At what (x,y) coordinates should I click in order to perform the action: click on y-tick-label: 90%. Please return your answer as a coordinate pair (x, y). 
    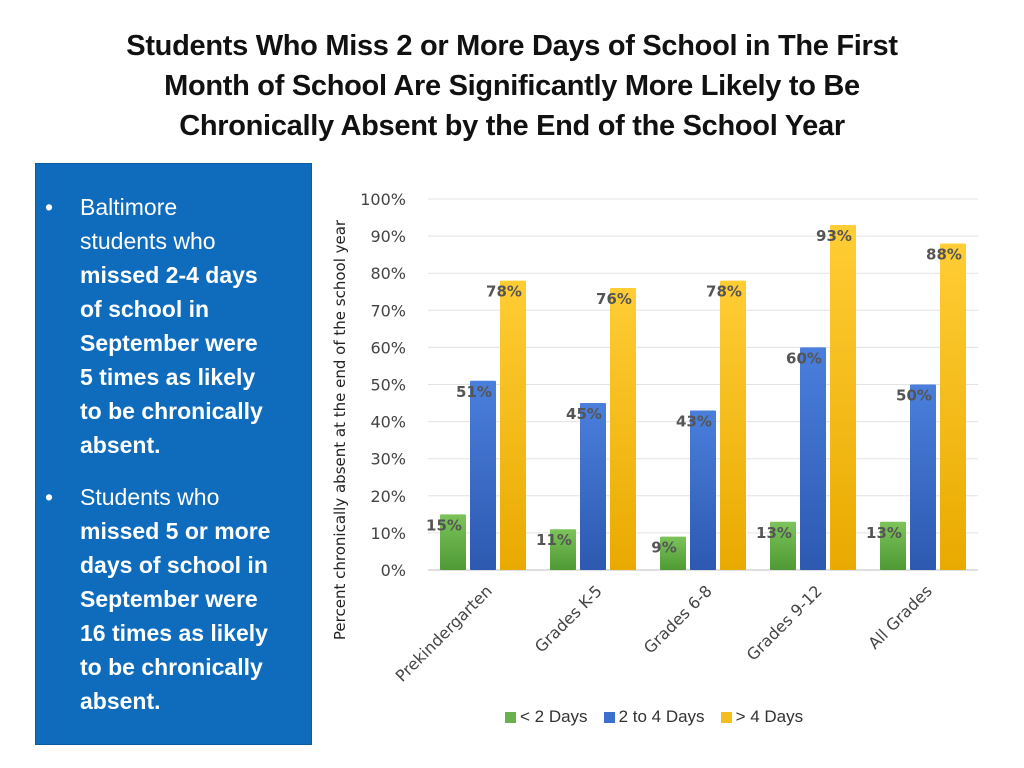
    Looking at the image, I should click on (388, 236).